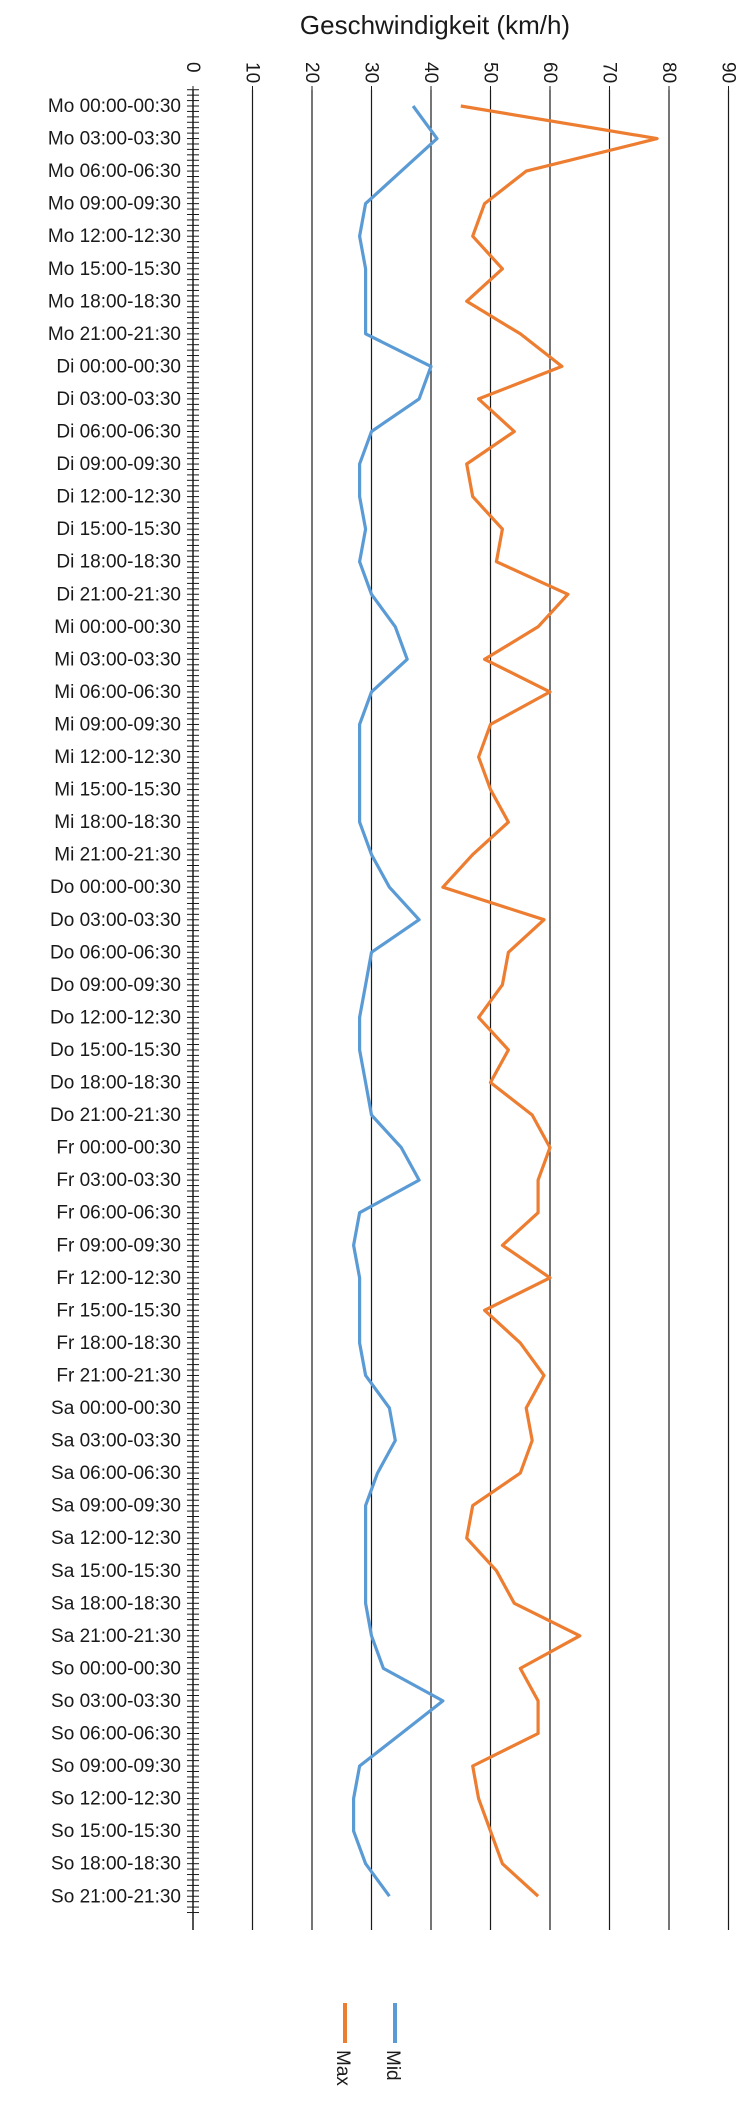 This screenshot has height=2103, width=743. What do you see at coordinates (117, 757) in the screenshot?
I see `category-label: Mi 12:00-12:30` at bounding box center [117, 757].